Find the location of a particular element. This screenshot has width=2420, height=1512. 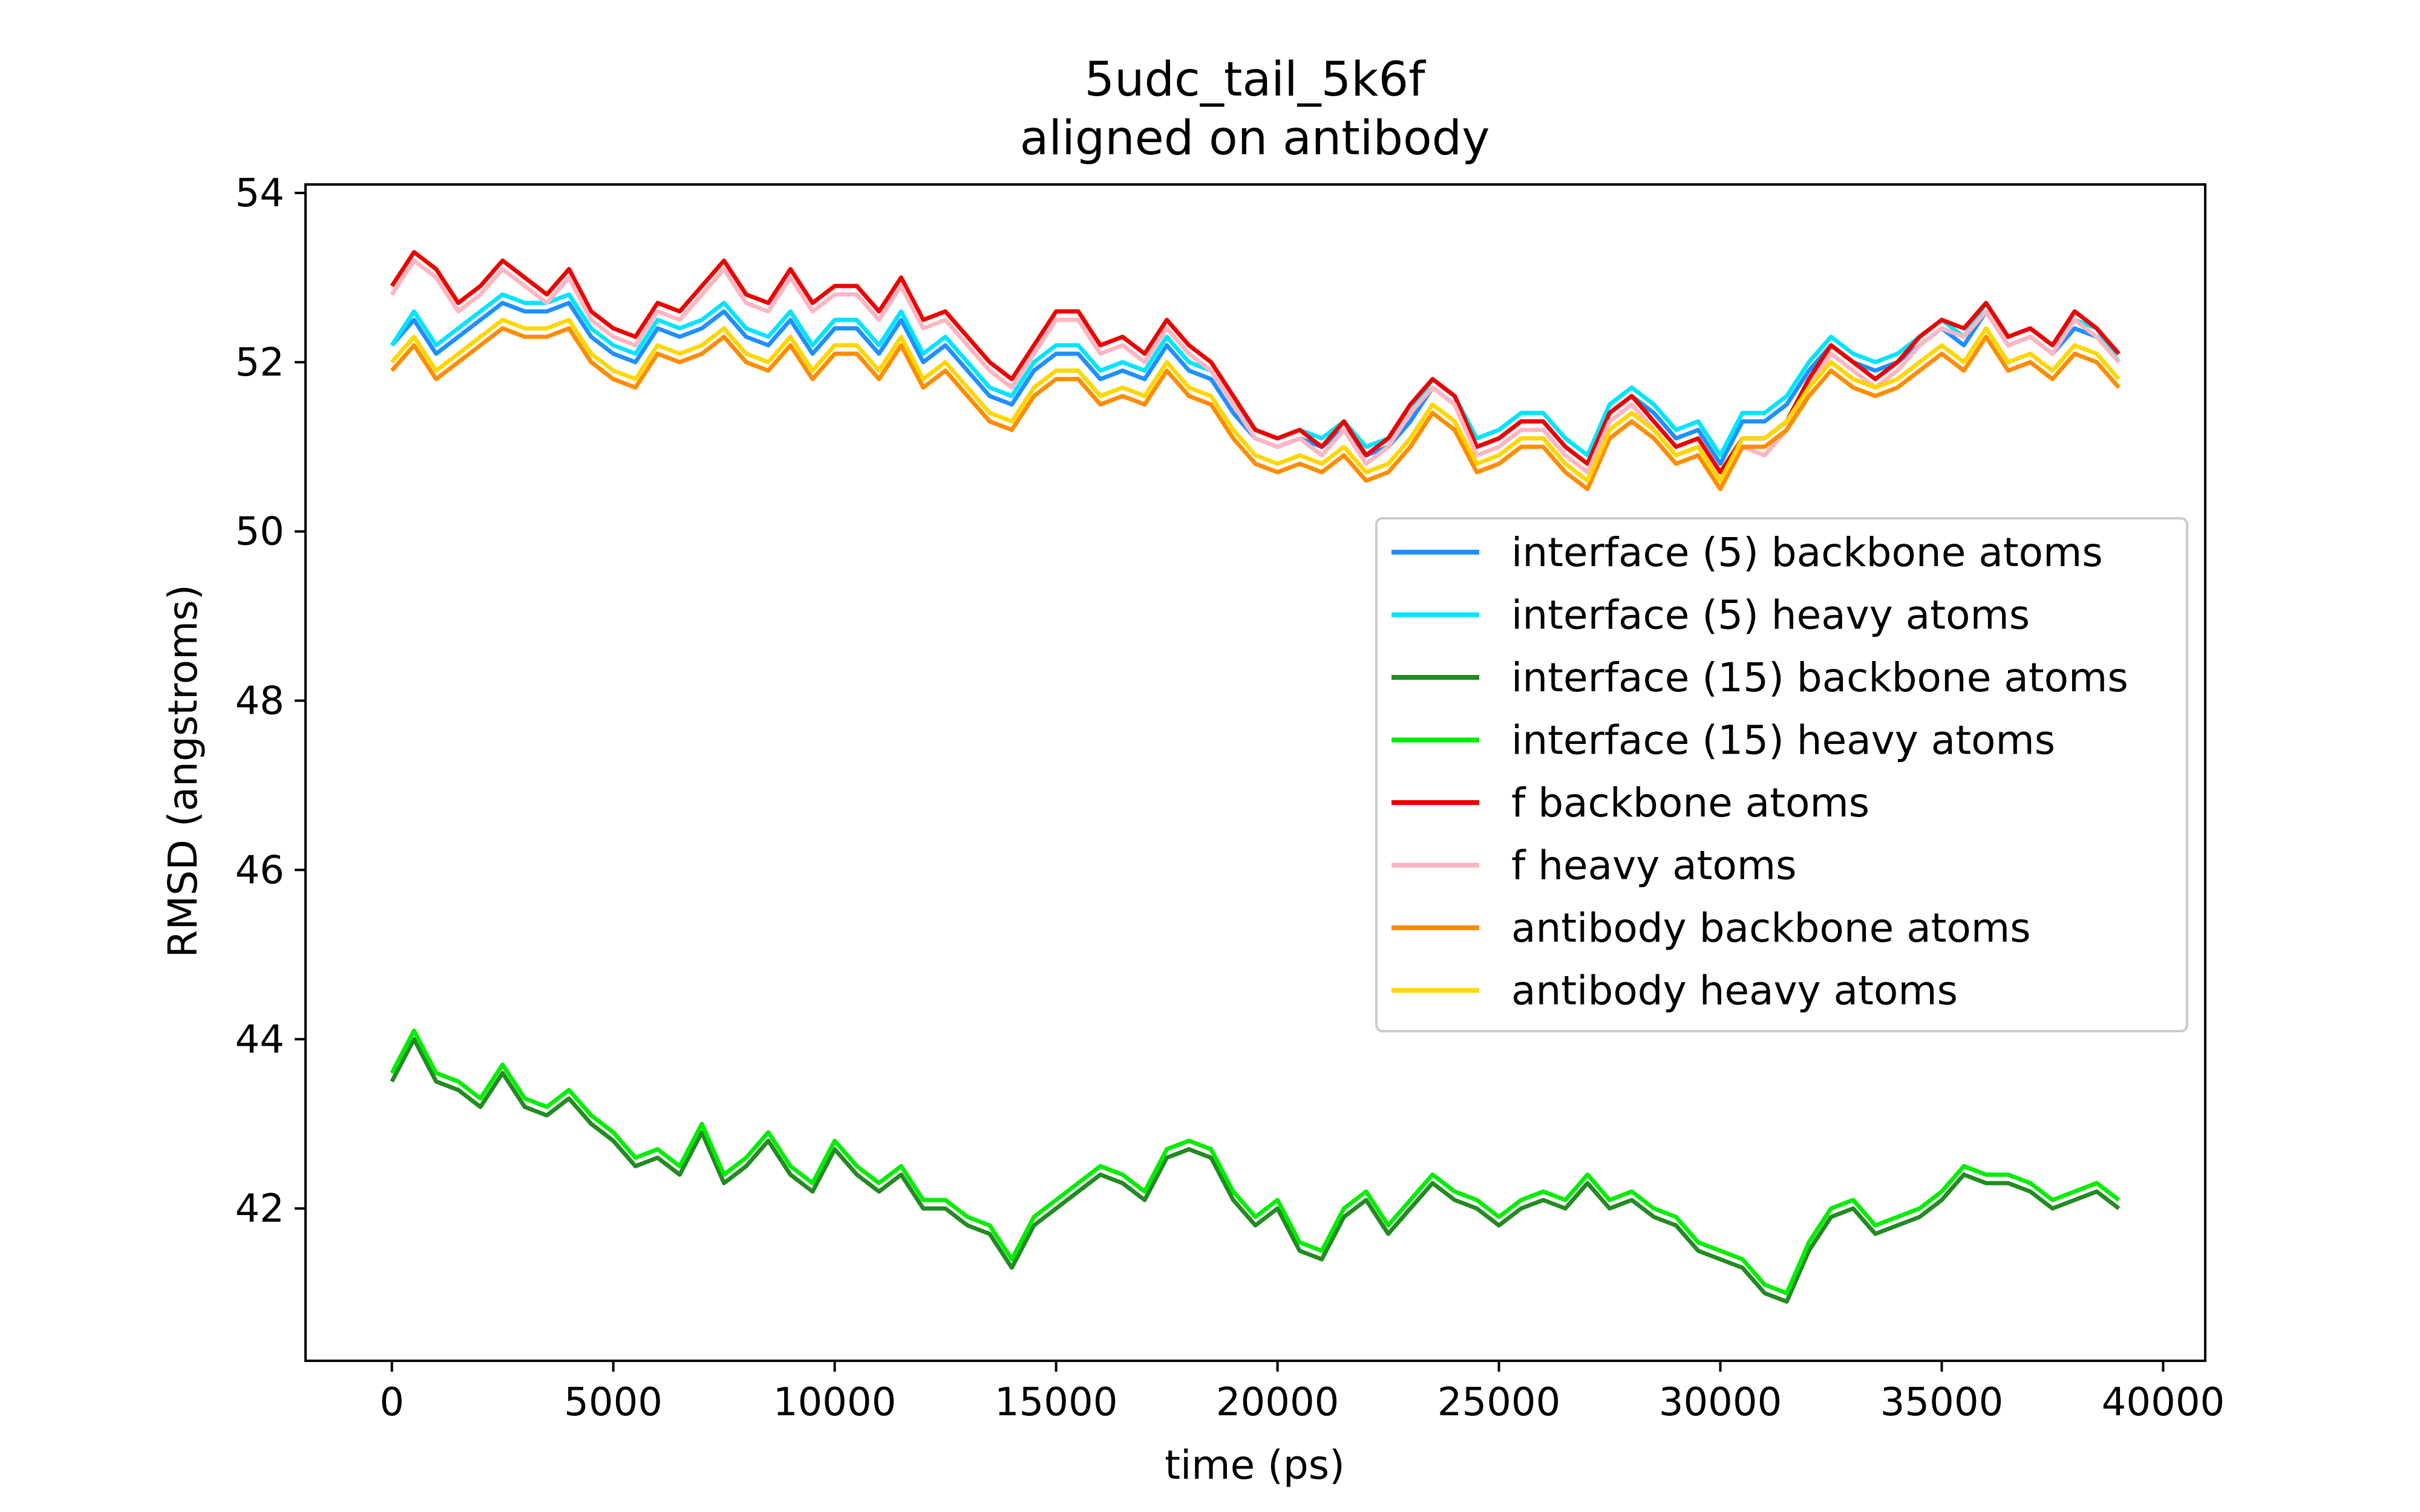

chart-title: 5udc_tail_5k6f is located at coordinates (1255, 80).